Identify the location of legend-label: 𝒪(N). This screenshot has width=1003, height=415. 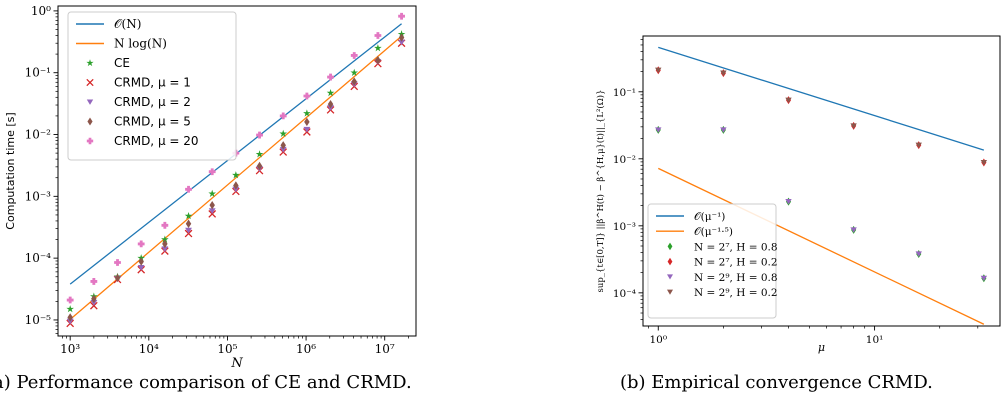
(127, 24).